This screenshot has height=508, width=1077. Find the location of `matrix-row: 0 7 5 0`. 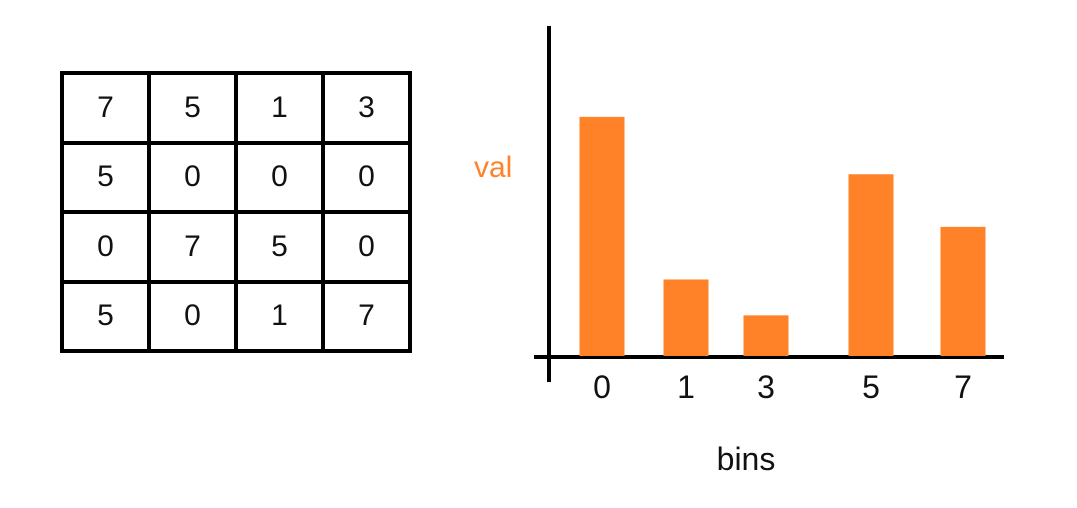

matrix-row: 0 7 5 0 is located at coordinates (236, 247).